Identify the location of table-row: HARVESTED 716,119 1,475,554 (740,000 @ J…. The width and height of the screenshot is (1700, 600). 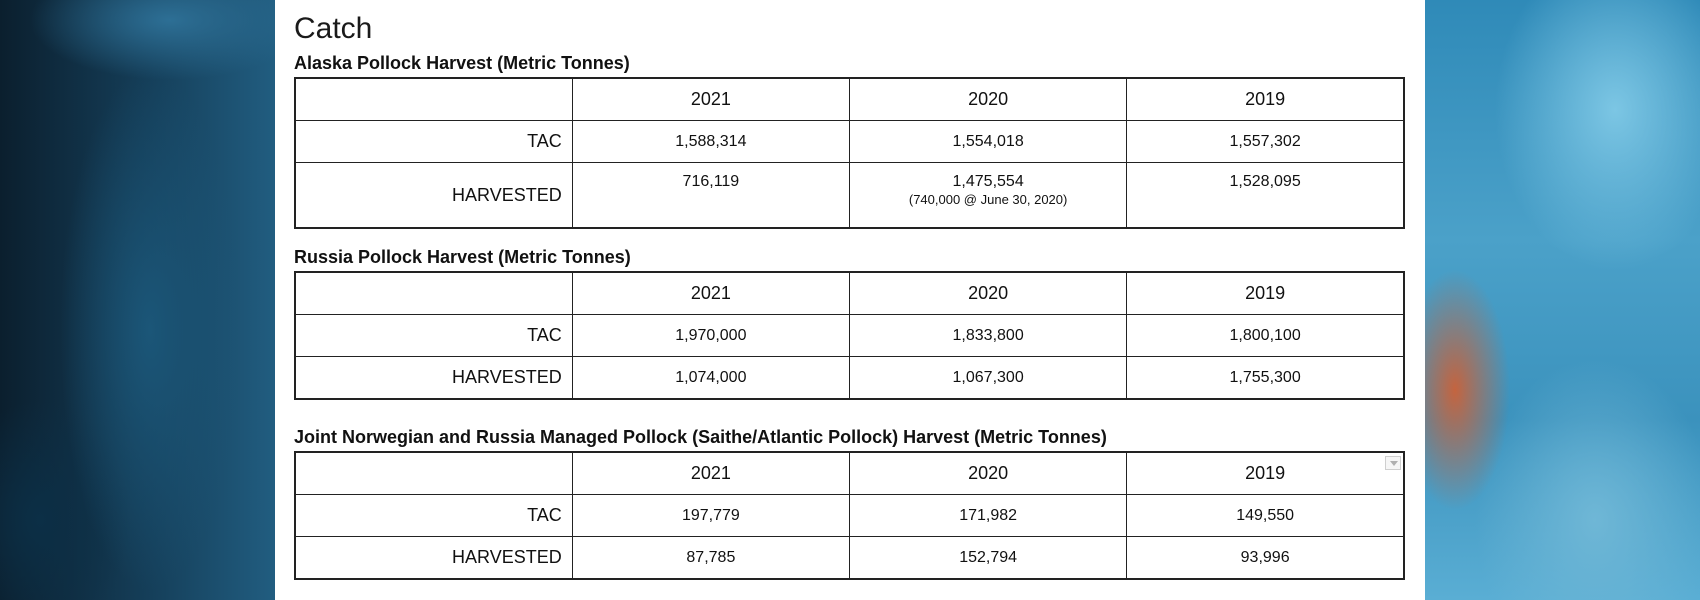
(849, 195).